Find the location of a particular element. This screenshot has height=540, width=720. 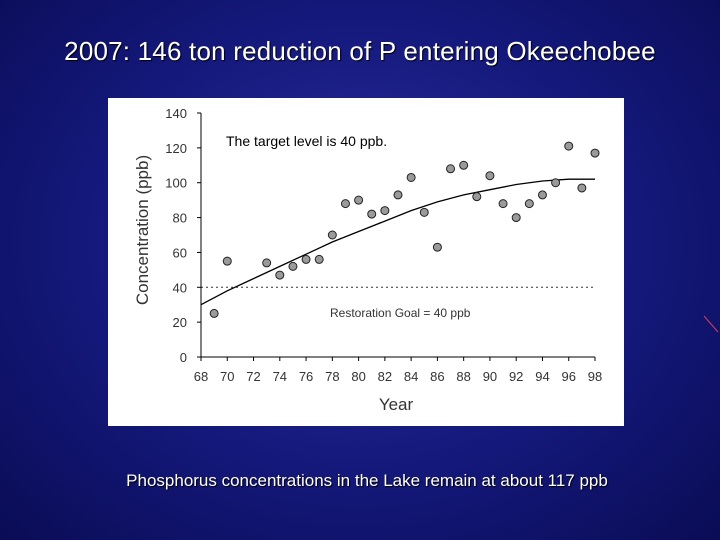

x-tick-label: 78 is located at coordinates (332, 376).